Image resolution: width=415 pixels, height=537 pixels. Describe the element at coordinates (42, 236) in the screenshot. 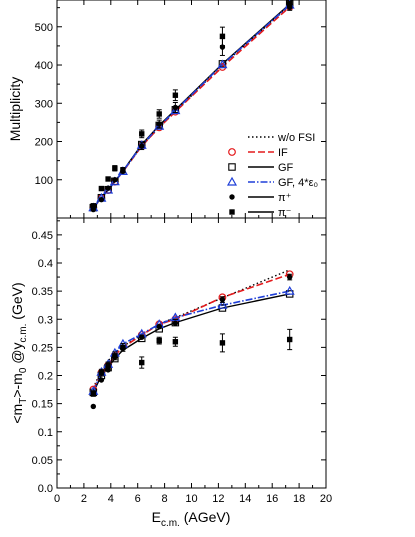

I see `y-tick-label: 0.45` at that location.